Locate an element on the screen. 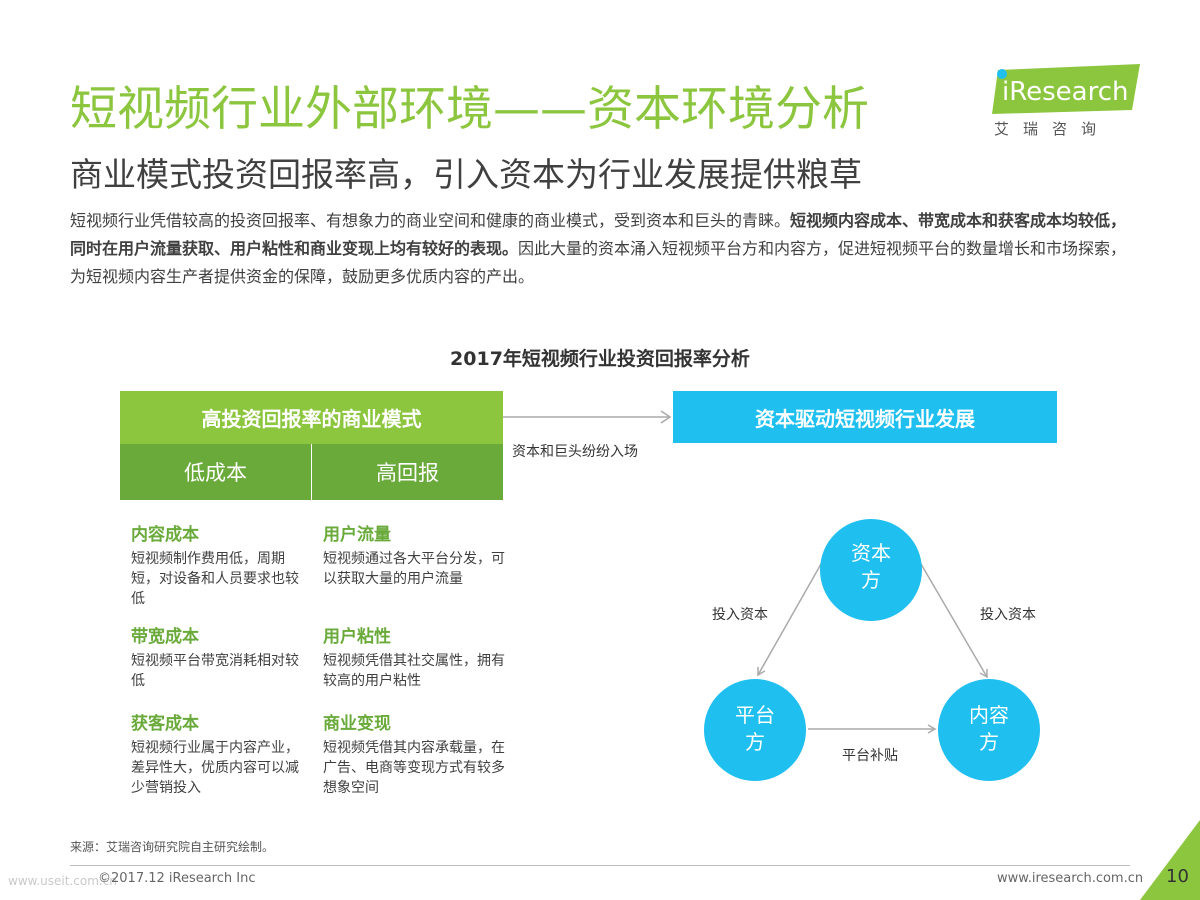 The image size is (1200, 900). footer-divider is located at coordinates (600, 865).